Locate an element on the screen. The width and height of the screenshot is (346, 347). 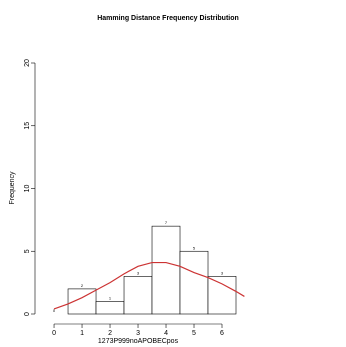
y-axis-title: Frequency is located at coordinates (12, 188).